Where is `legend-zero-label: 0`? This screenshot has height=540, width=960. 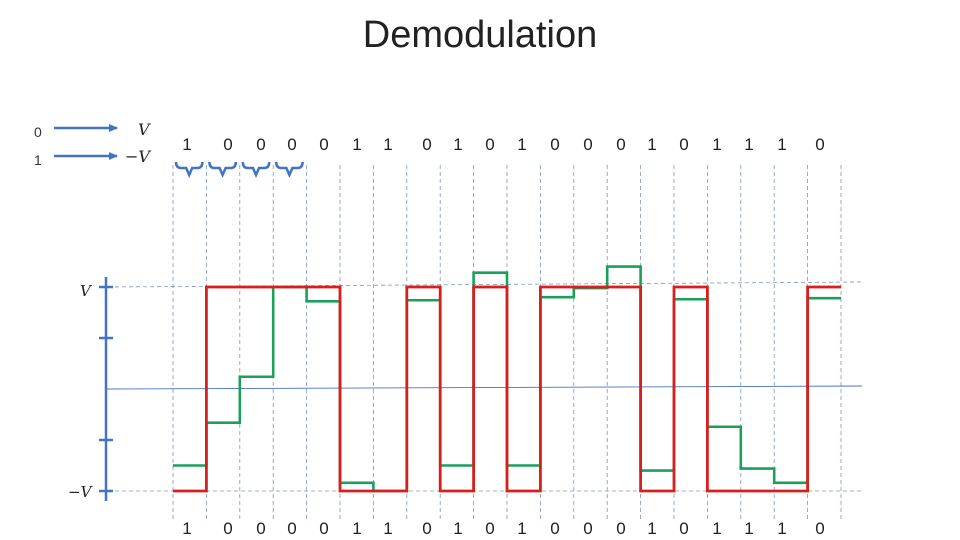 legend-zero-label: 0 is located at coordinates (38, 132).